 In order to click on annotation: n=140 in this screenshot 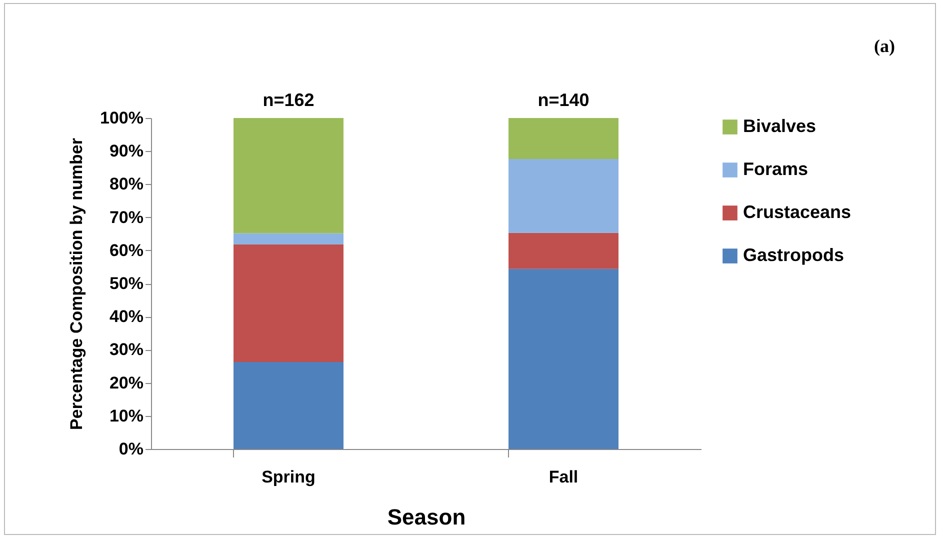, I will do `click(564, 100)`.